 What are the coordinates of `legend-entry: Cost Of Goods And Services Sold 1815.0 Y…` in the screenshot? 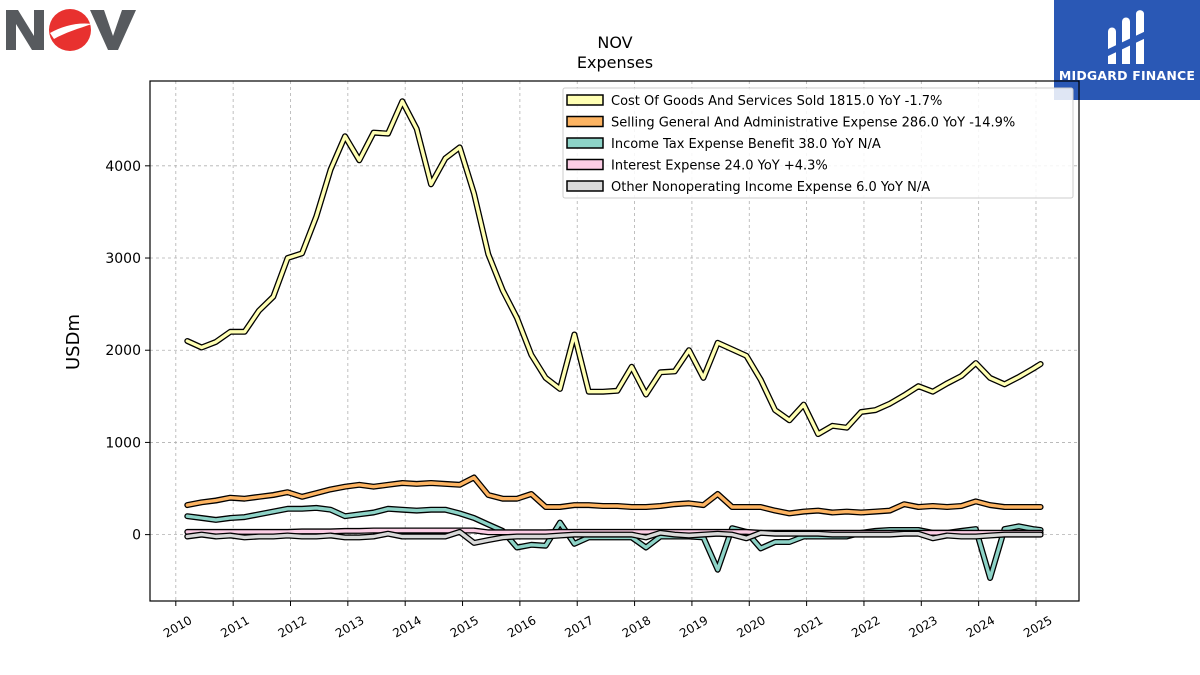 It's located at (776, 101).